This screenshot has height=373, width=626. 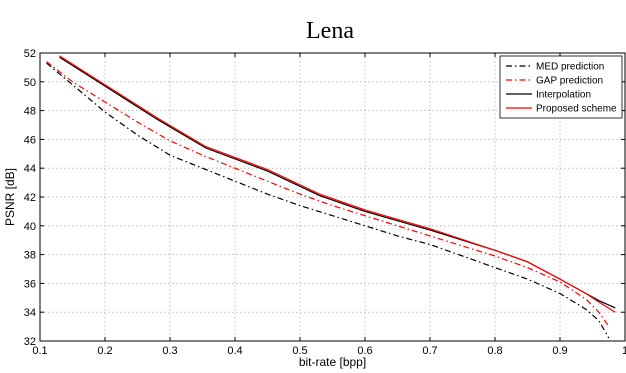 What do you see at coordinates (299, 351) in the screenshot?
I see `x-tick-label: 0.5` at bounding box center [299, 351].